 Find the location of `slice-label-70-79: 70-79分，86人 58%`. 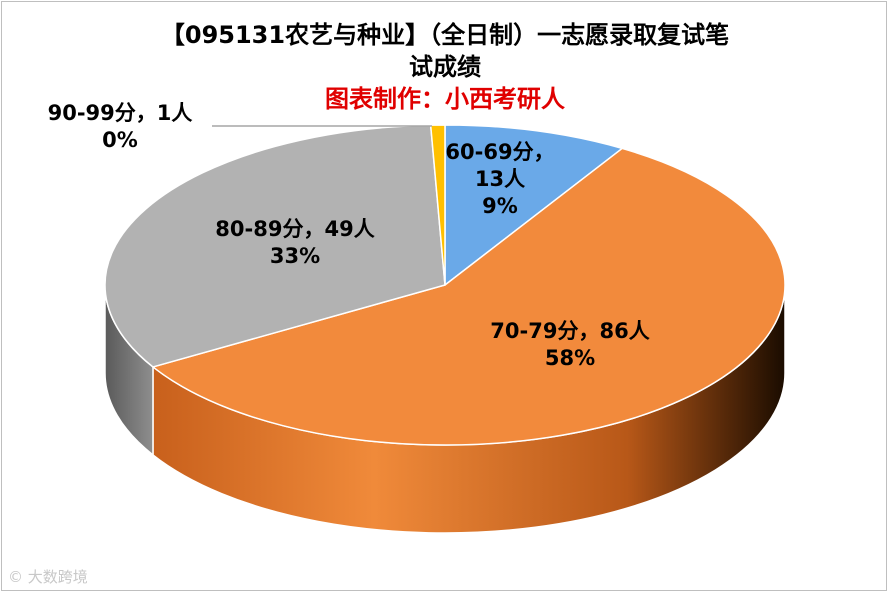

slice-label-70-79: 70-79分，86人 58% is located at coordinates (570, 345).